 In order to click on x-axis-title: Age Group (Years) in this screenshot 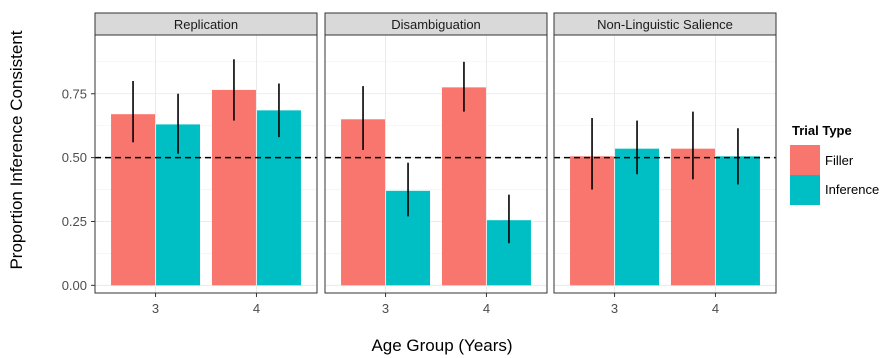, I will do `click(441, 345)`.